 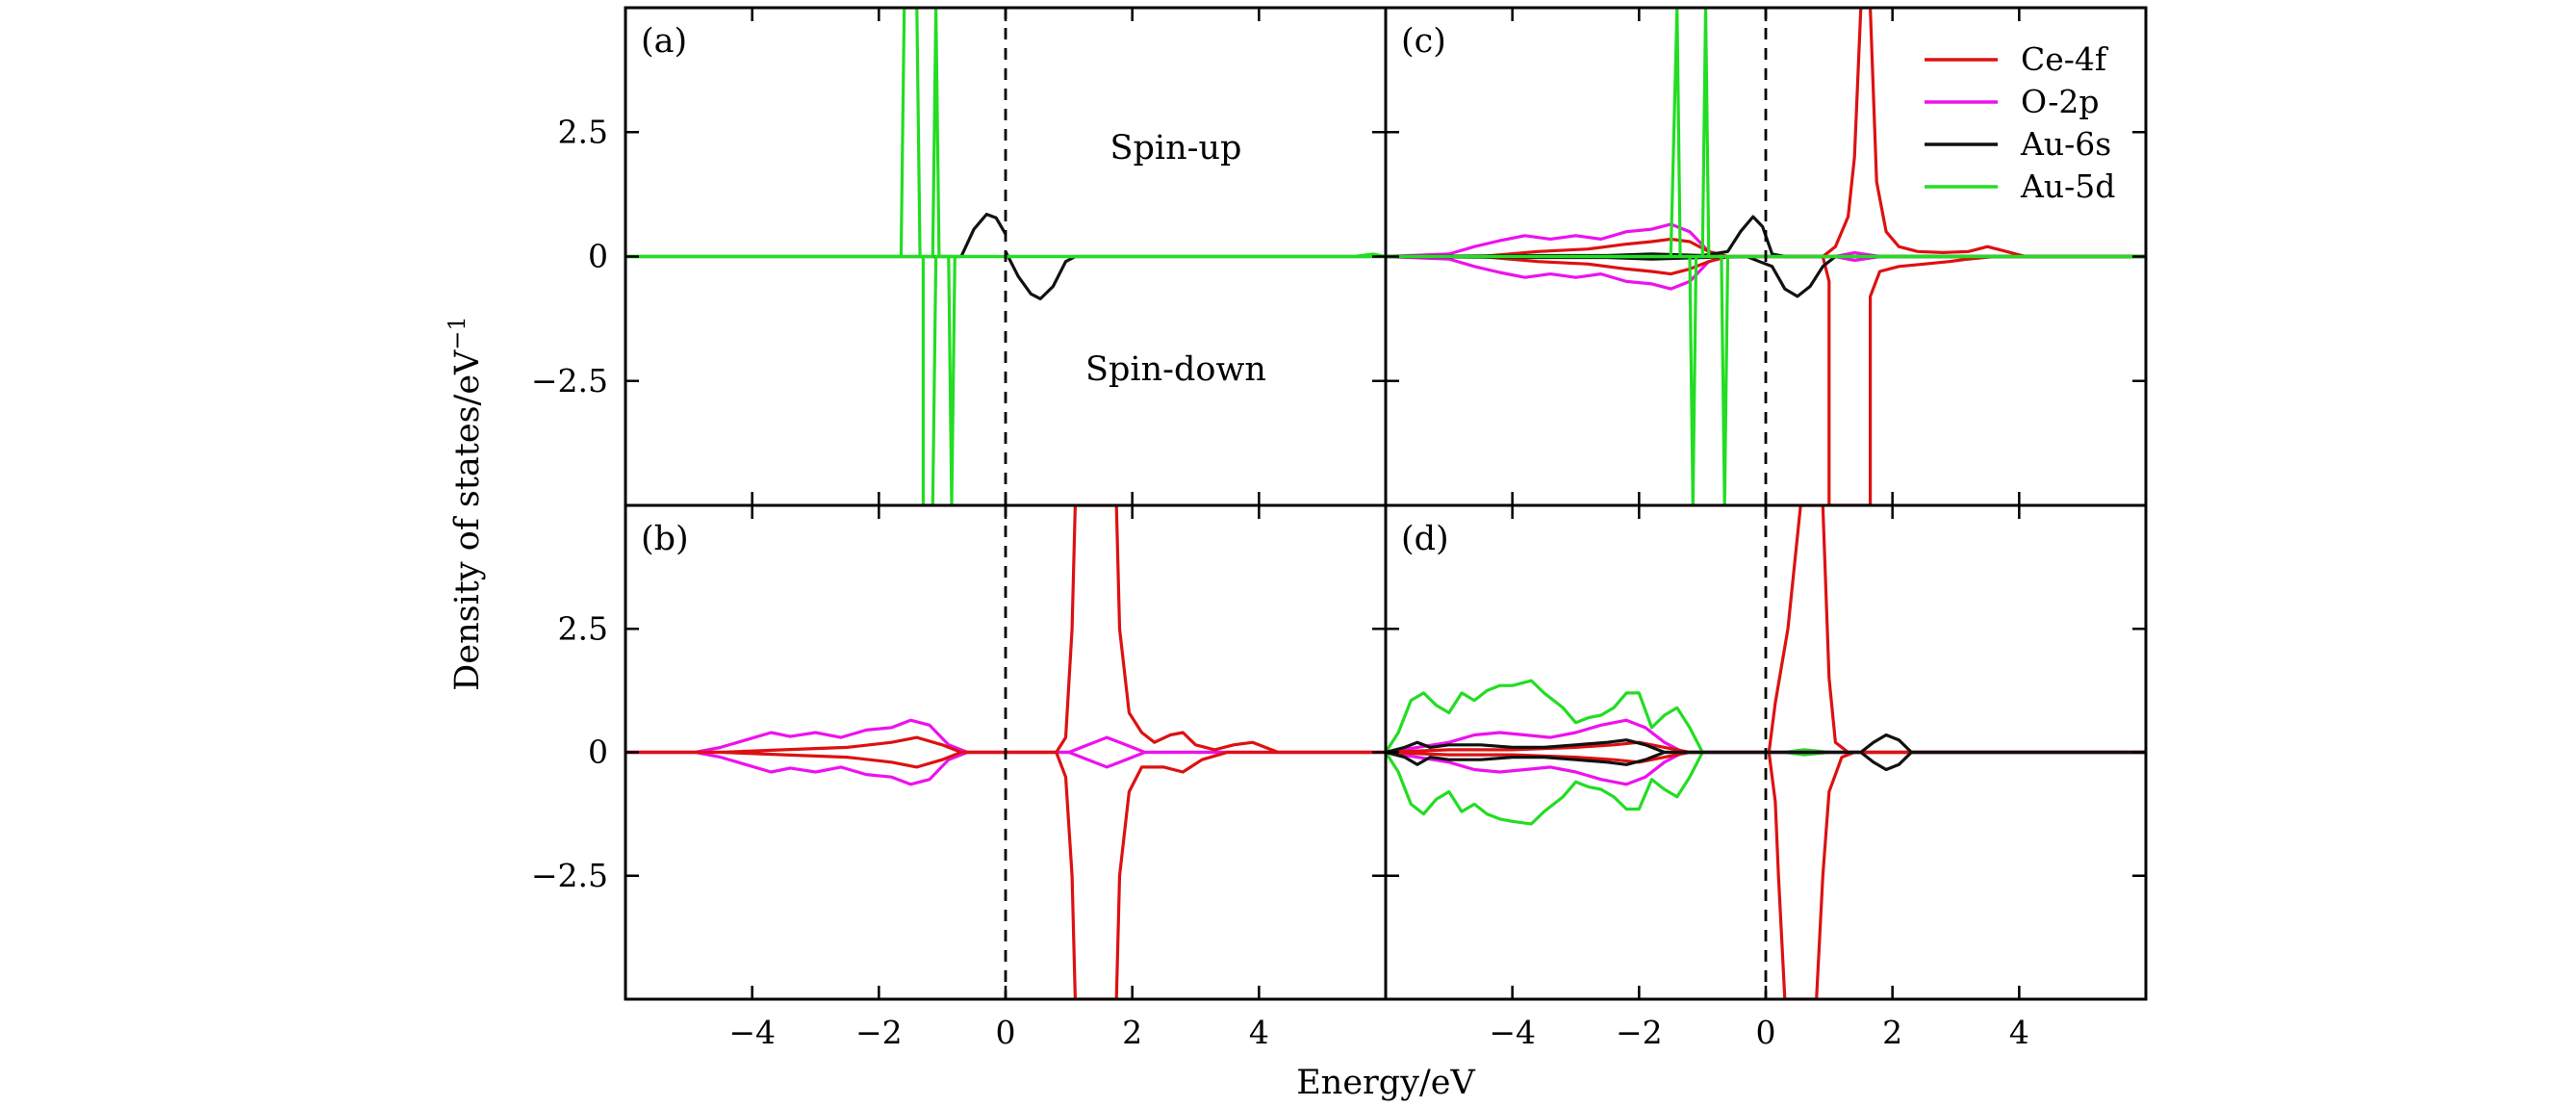 I want to click on y-axis-title-exponent: −1, so click(x=457, y=332).